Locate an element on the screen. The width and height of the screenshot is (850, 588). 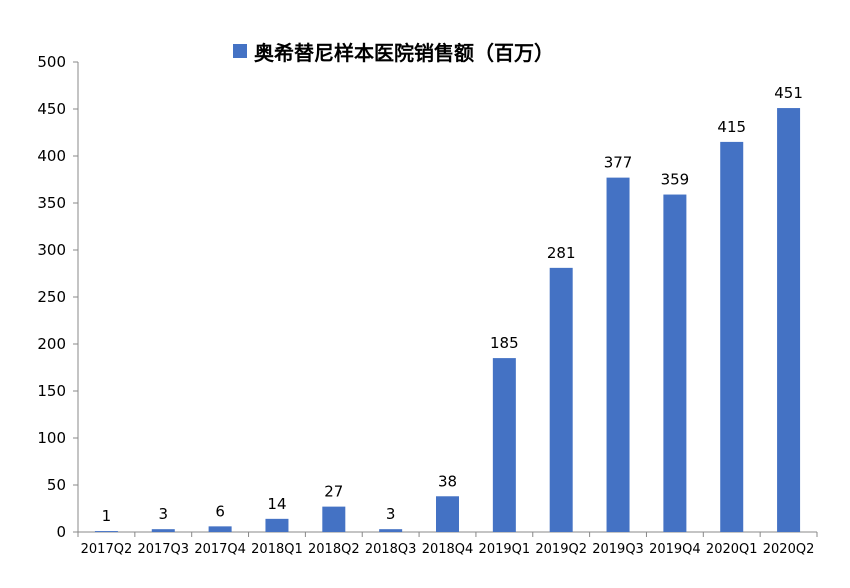
x-tick-label: 2019Q2 is located at coordinates (561, 549).